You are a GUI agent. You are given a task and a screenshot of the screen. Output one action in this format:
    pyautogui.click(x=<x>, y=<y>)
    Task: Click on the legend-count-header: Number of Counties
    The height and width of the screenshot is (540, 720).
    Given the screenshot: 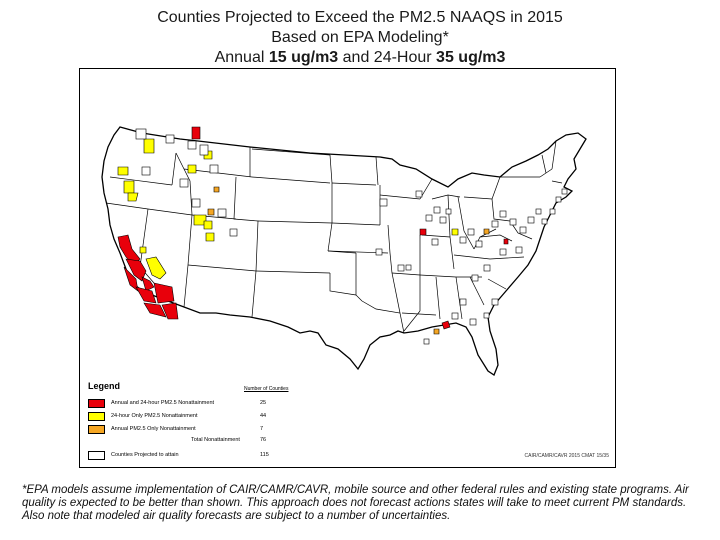 What is the action you would take?
    pyautogui.click(x=266, y=389)
    